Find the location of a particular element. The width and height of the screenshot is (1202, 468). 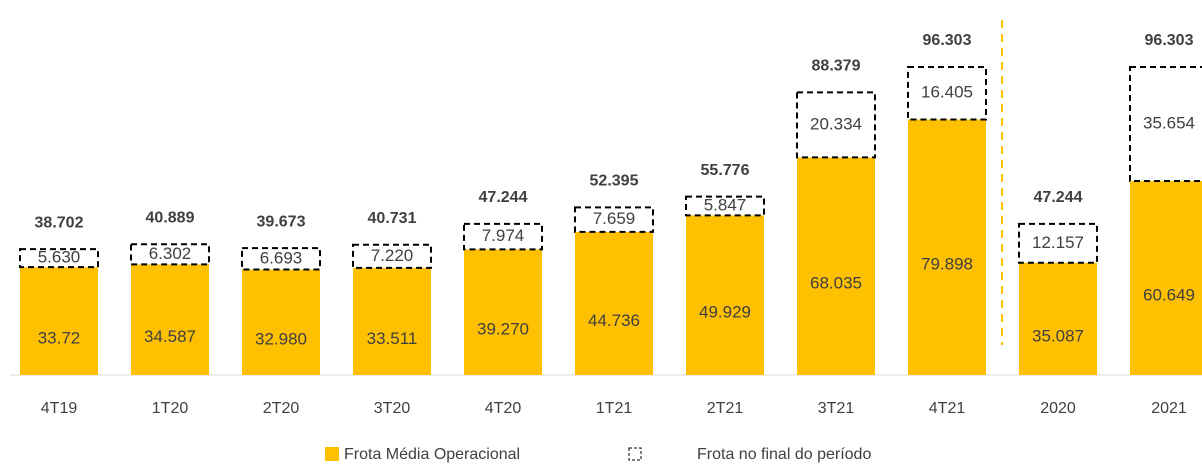

total-label: 88.379 is located at coordinates (836, 66).